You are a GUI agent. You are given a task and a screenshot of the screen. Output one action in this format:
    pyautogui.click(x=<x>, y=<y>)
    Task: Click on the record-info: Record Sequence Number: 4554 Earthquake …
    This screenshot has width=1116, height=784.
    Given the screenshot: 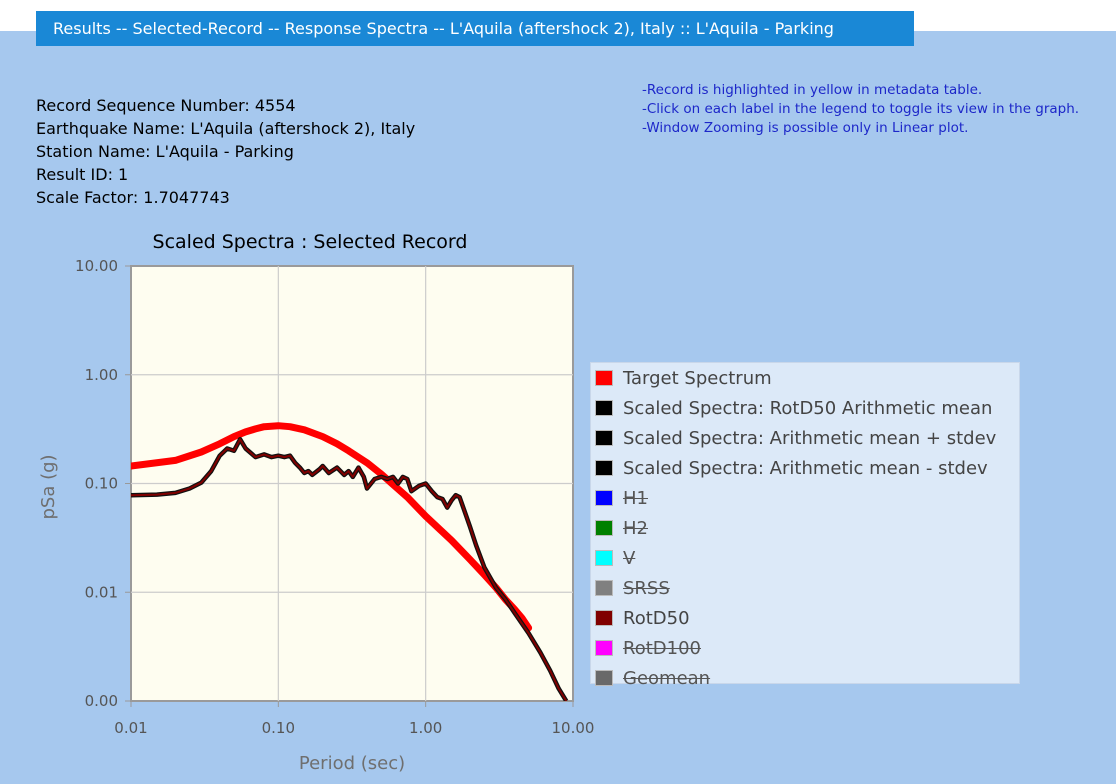 What is the action you would take?
    pyautogui.click(x=225, y=151)
    